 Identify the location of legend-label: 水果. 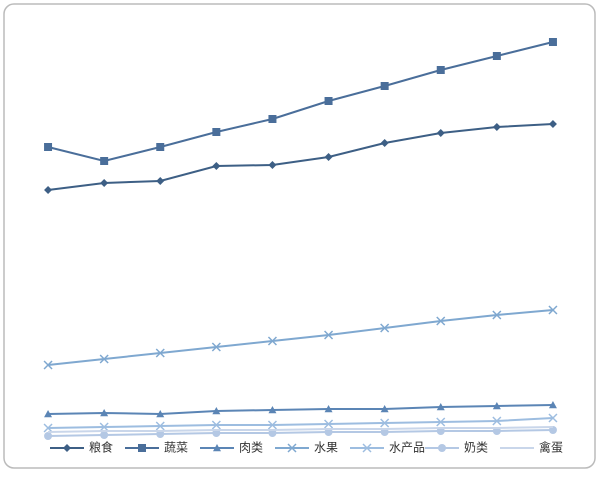
(326, 448).